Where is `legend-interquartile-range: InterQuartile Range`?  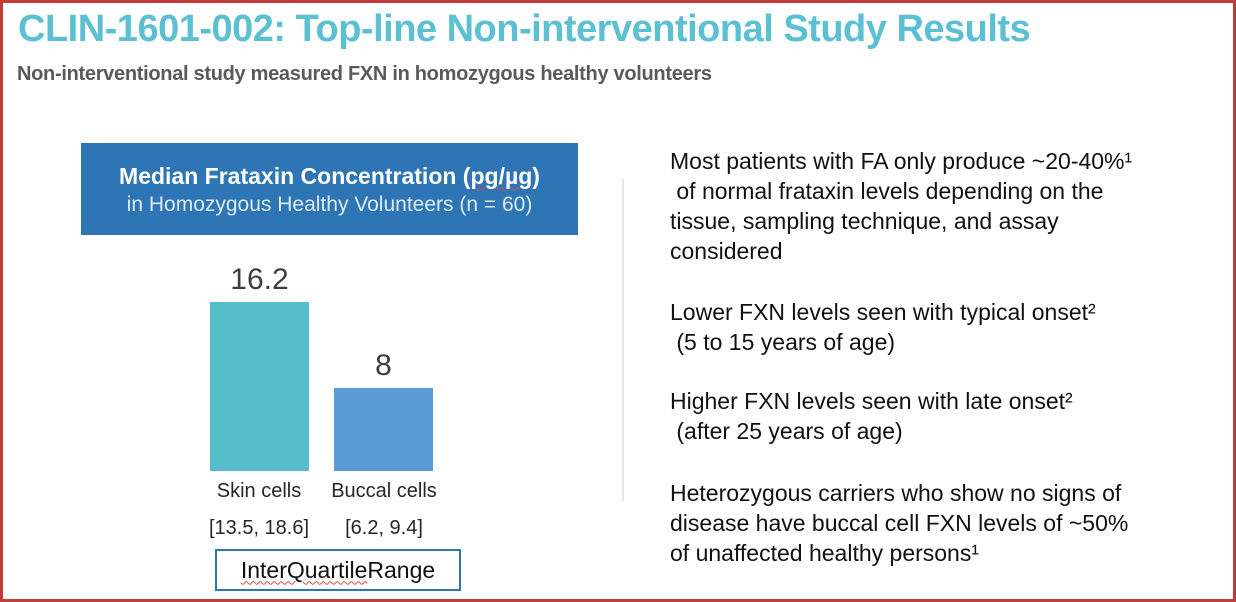 legend-interquartile-range: InterQuartile Range is located at coordinates (338, 570).